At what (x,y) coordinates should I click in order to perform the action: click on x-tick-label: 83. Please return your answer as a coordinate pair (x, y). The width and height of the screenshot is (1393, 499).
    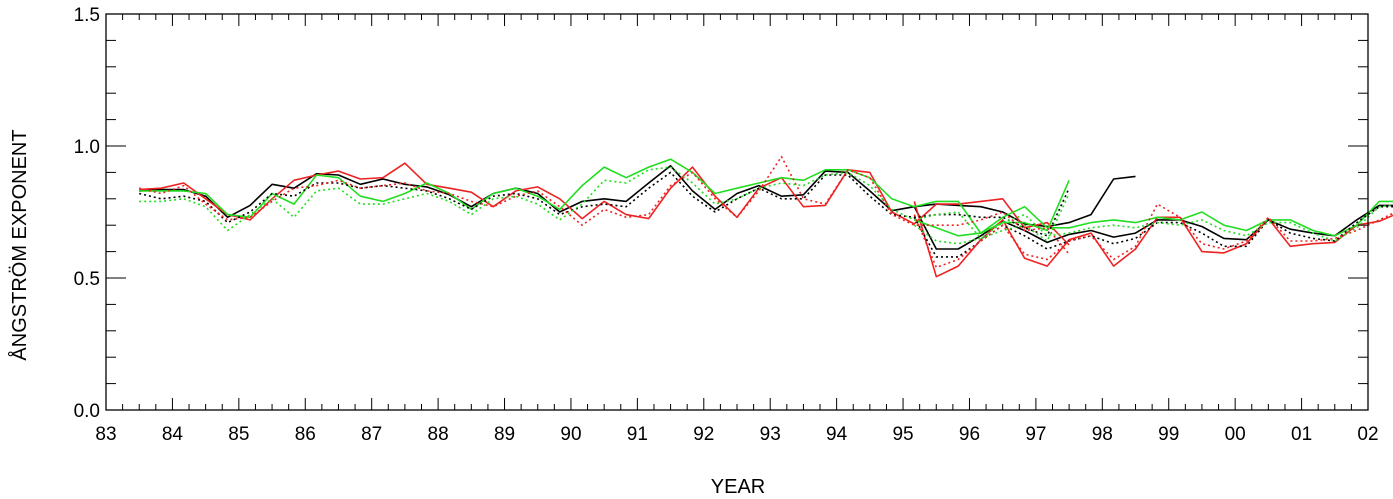
    Looking at the image, I should click on (105, 434).